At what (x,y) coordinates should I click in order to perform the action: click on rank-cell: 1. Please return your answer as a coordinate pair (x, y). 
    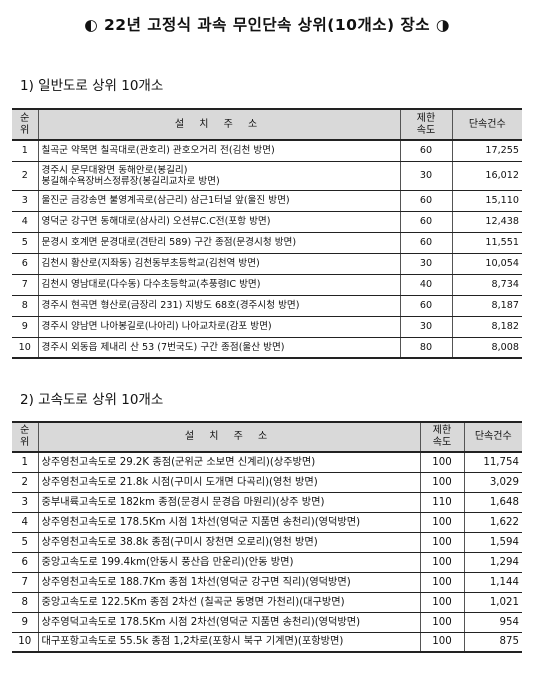
    Looking at the image, I should click on (25, 462).